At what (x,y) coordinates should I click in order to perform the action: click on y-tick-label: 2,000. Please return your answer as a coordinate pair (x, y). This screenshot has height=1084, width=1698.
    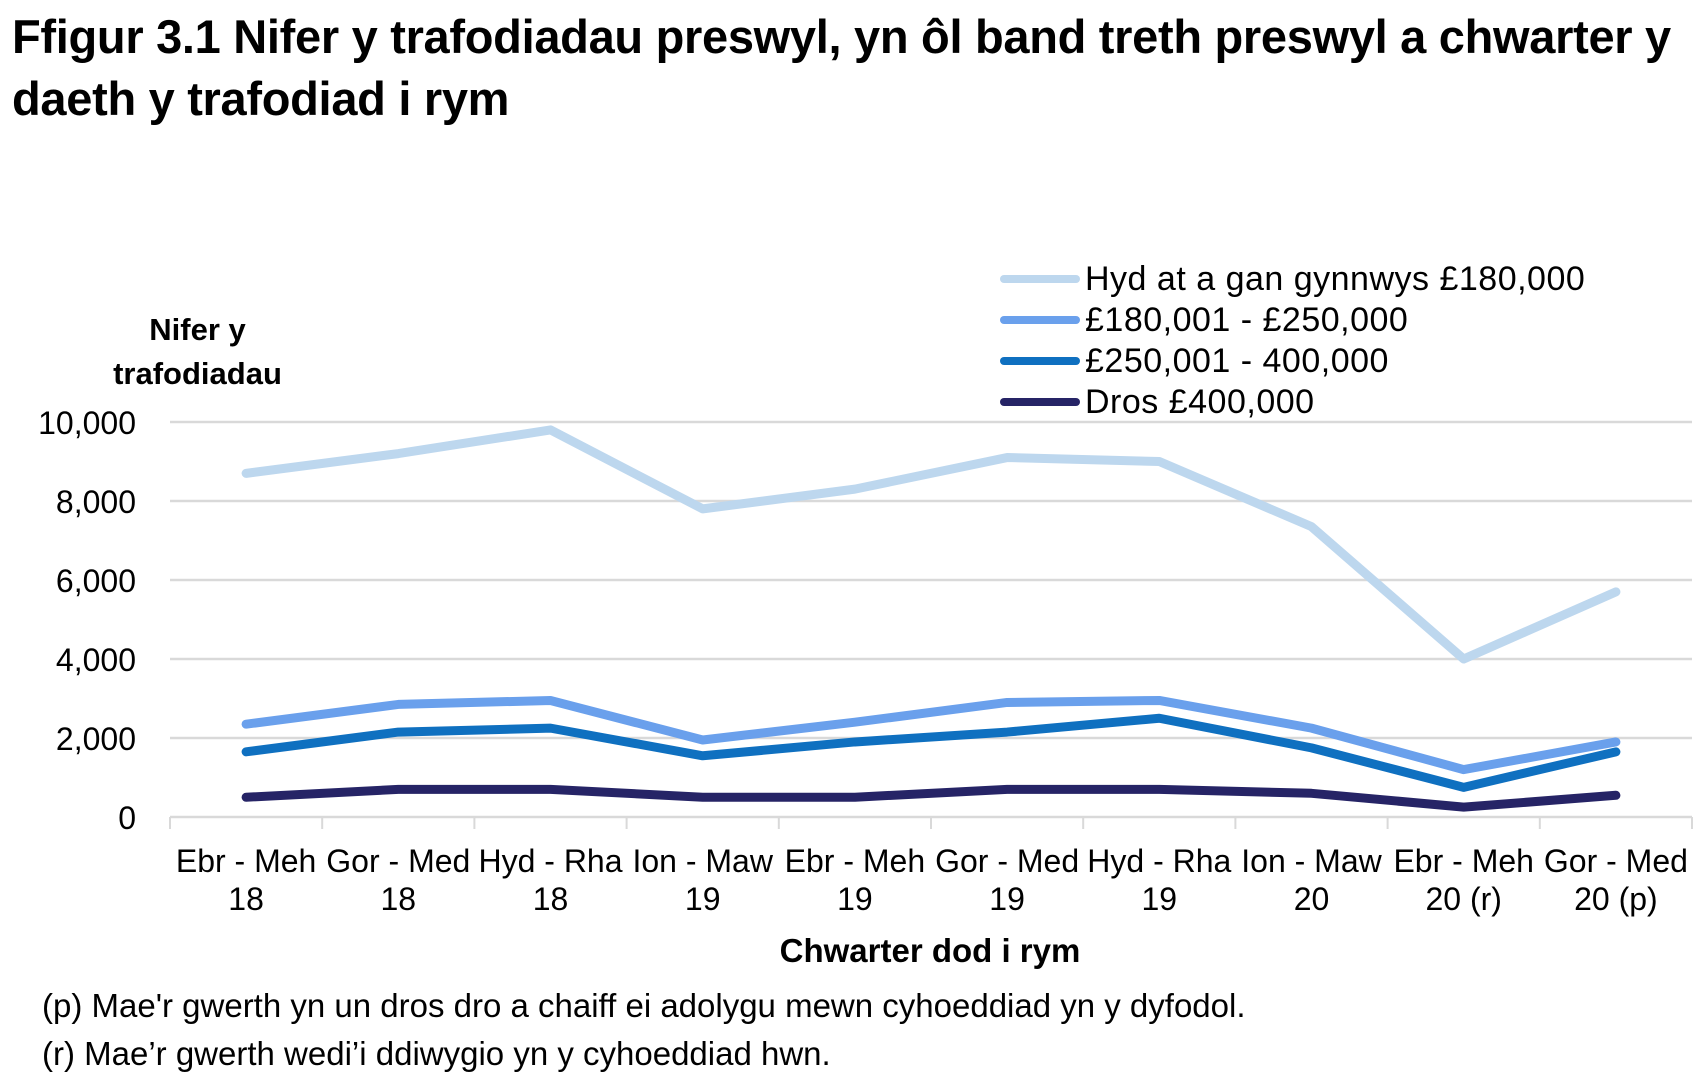
    Looking at the image, I should click on (96, 739).